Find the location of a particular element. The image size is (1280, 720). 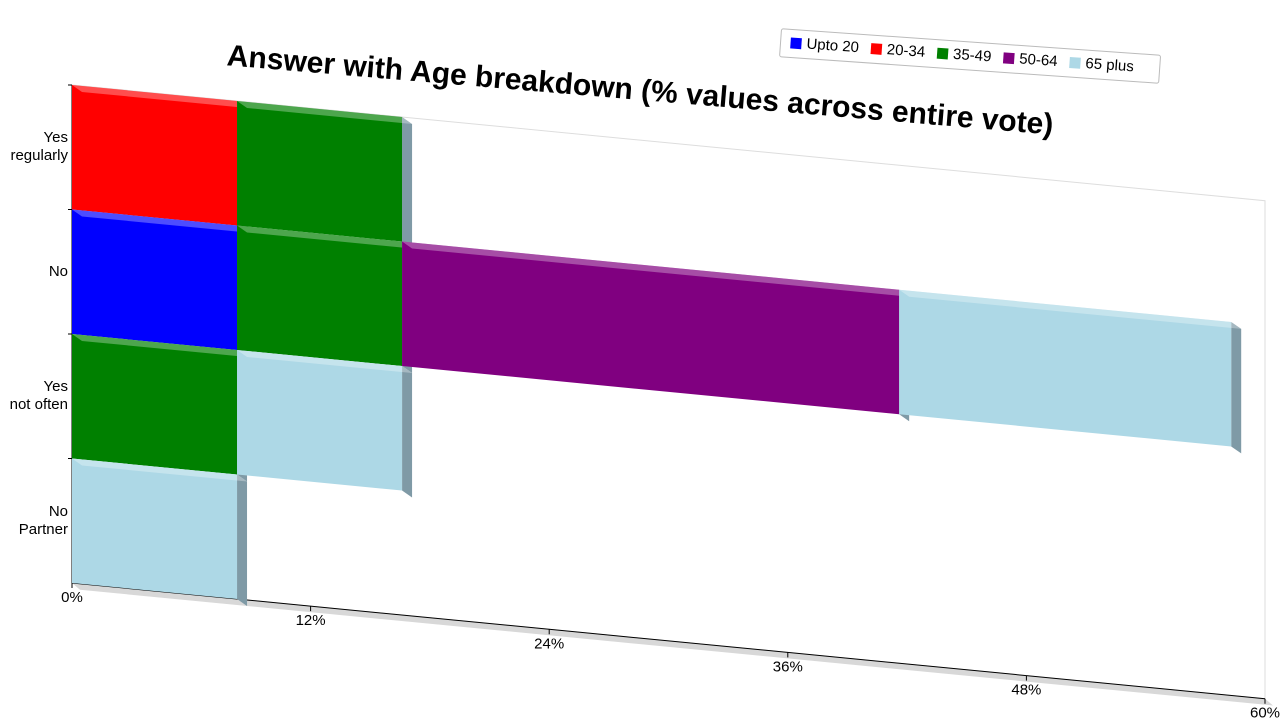

legend-label: 35-49 is located at coordinates (971, 56).